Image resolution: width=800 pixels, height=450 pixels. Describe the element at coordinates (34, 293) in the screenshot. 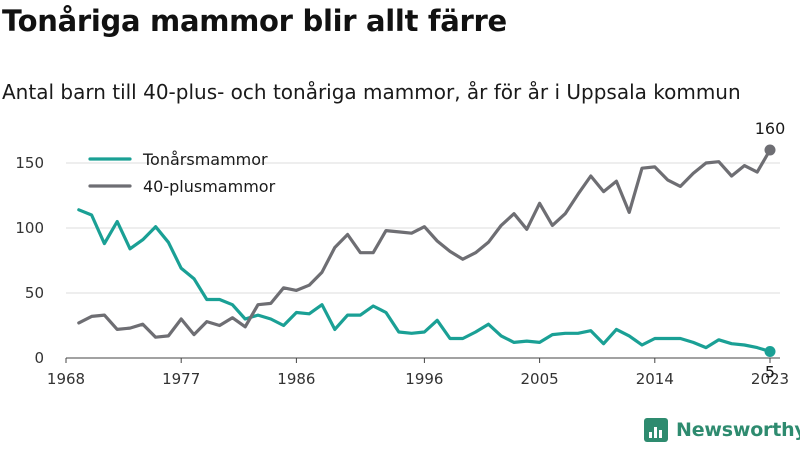

I see `y-tick-label: 50` at that location.